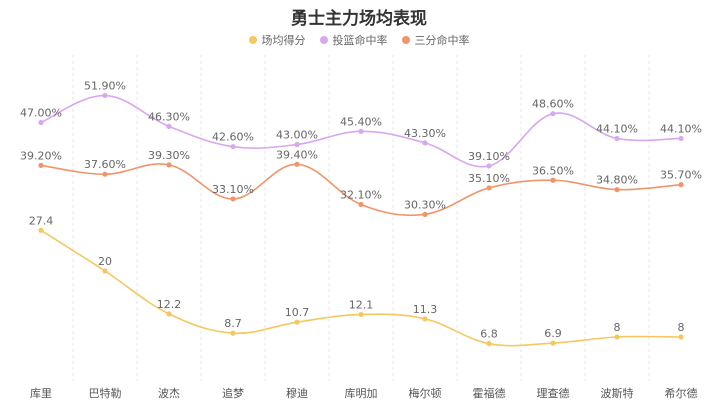  What do you see at coordinates (489, 393) in the screenshot?
I see `x-tick-label: 霍福德` at bounding box center [489, 393].